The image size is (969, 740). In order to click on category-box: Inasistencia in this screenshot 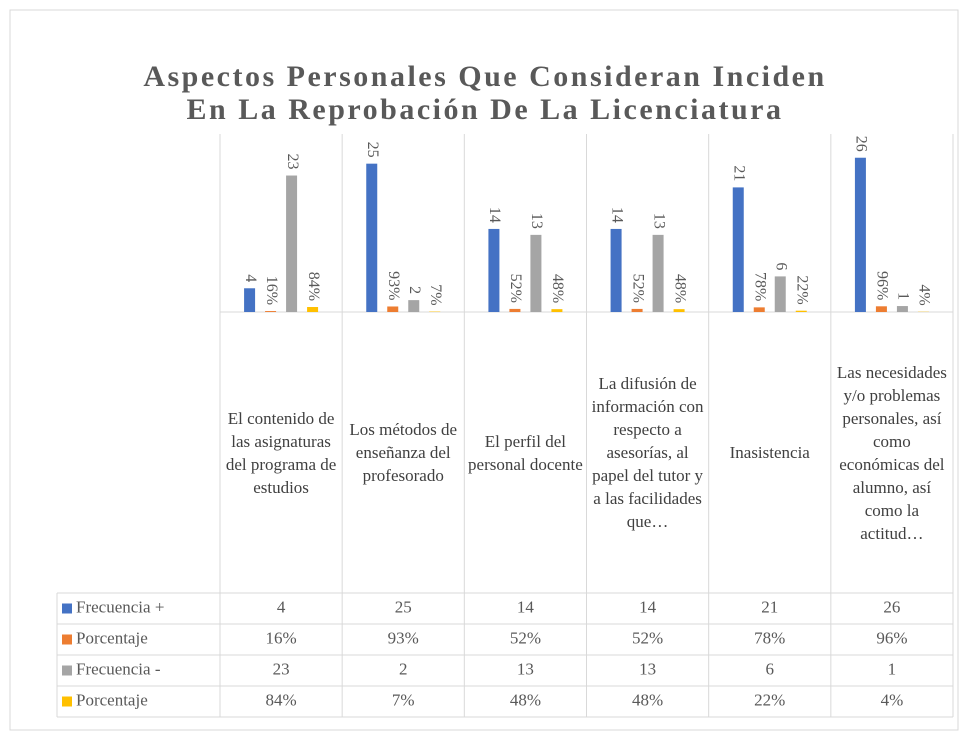, I will do `click(769, 452)`.